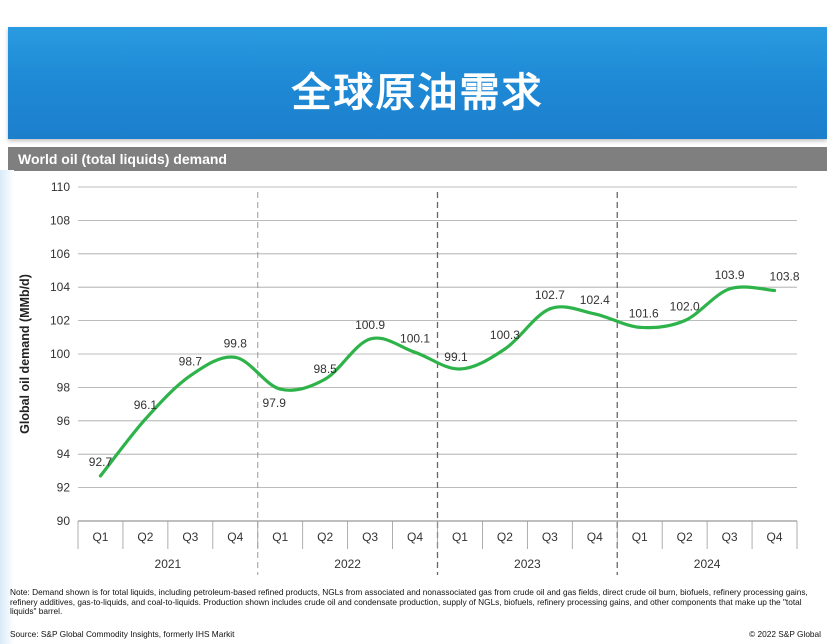 Image resolution: width=827 pixels, height=644 pixels. What do you see at coordinates (415, 338) in the screenshot?
I see `data-label: 100.1` at bounding box center [415, 338].